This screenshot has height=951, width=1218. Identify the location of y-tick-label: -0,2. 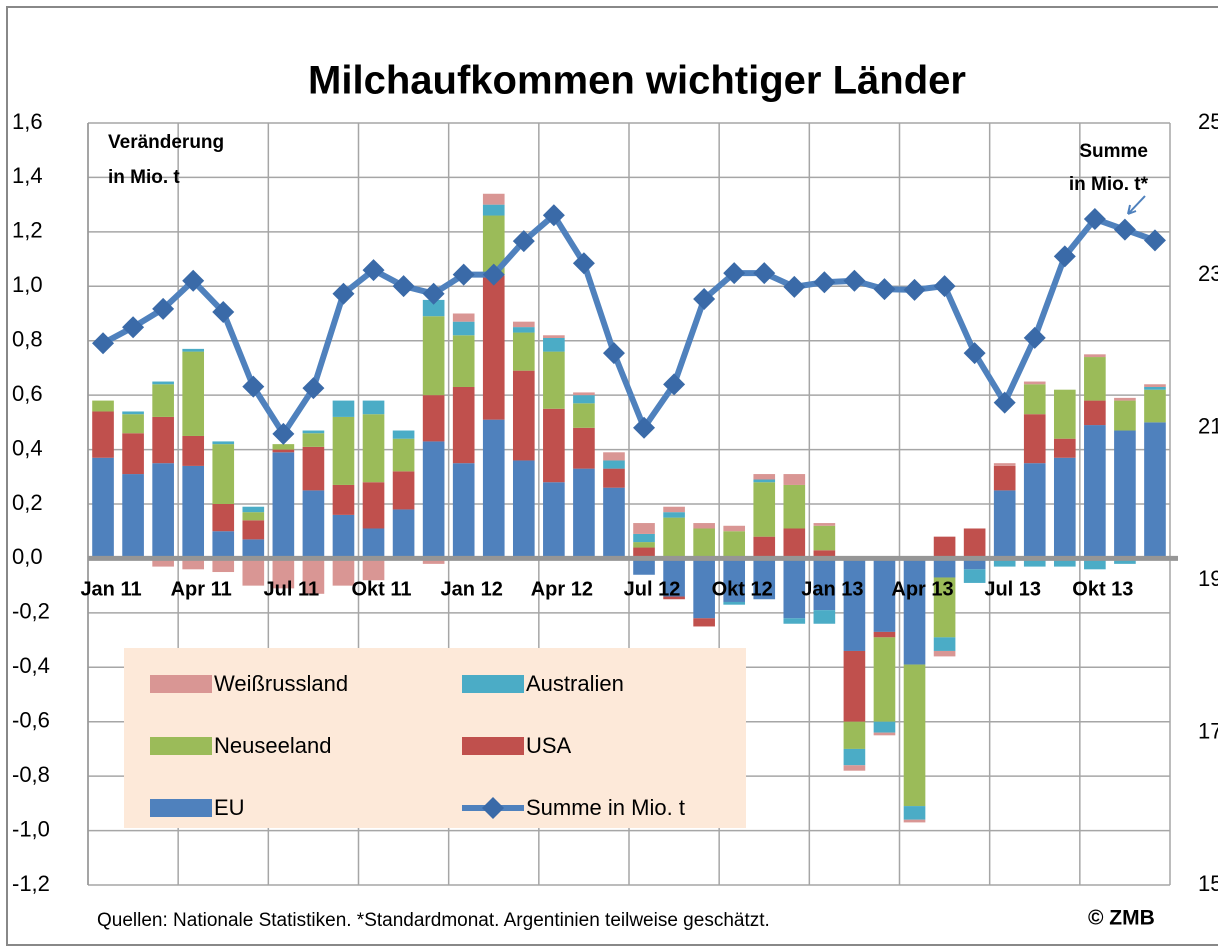
(31, 611).